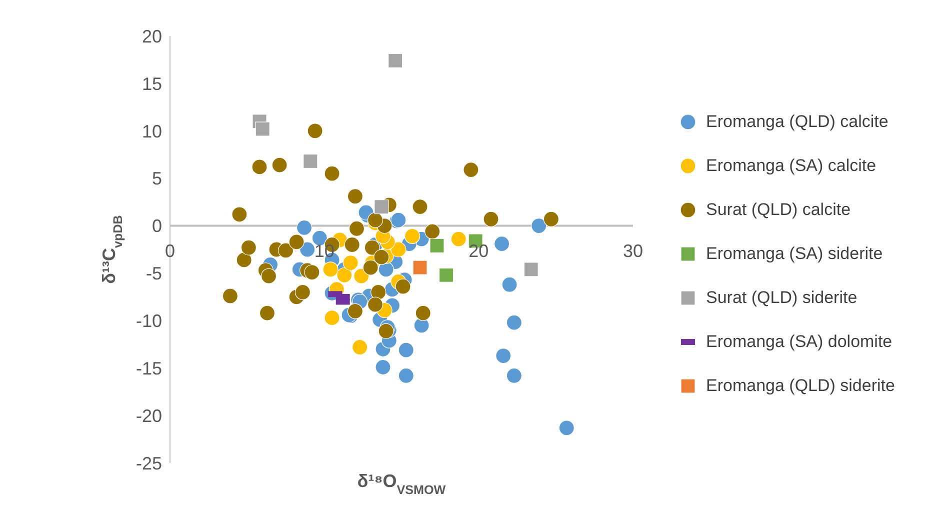 The height and width of the screenshot is (508, 952). I want to click on legend-label: Eromanga (SA) calcite, so click(791, 166).